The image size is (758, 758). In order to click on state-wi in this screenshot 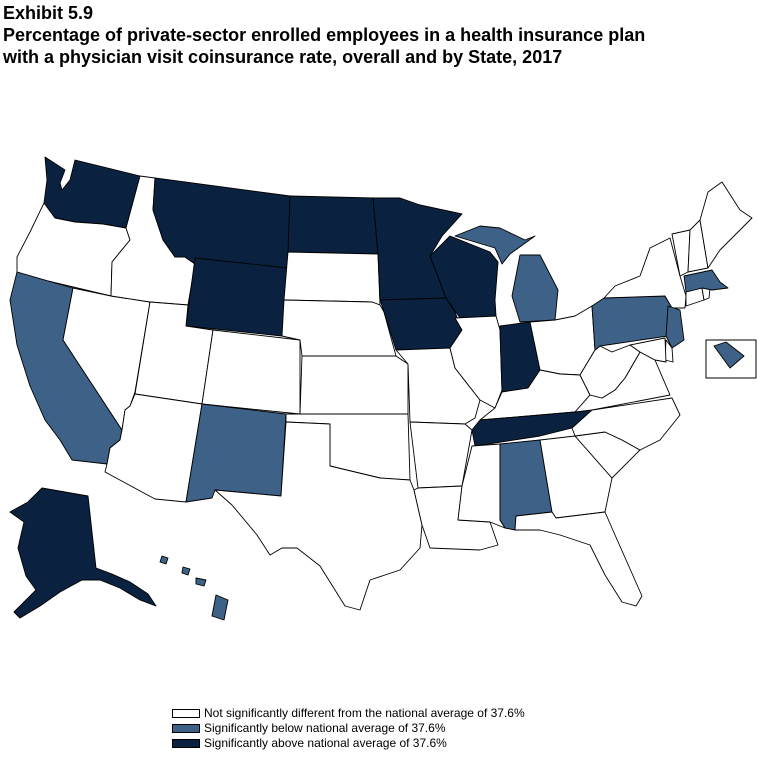, I will do `click(464, 277)`.